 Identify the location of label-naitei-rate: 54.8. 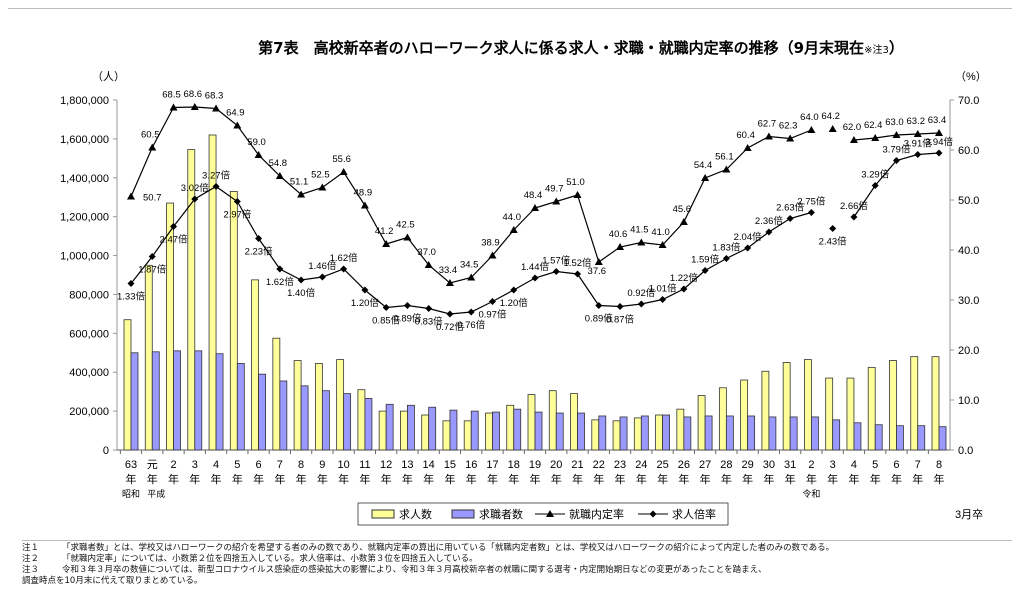
(278, 163).